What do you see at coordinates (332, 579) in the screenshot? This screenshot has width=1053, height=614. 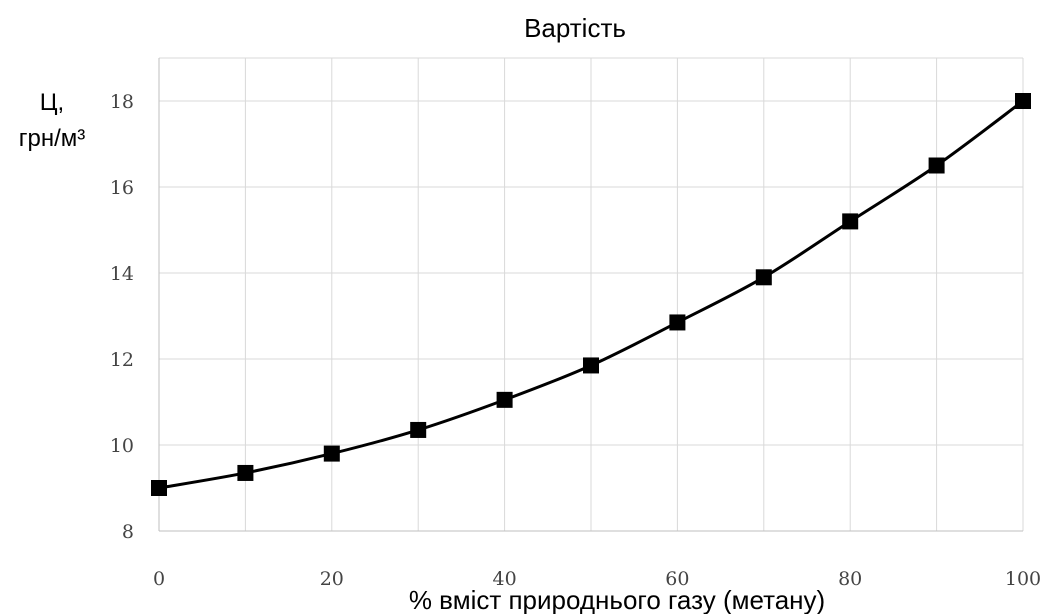 I see `x-tick-label: 20` at bounding box center [332, 579].